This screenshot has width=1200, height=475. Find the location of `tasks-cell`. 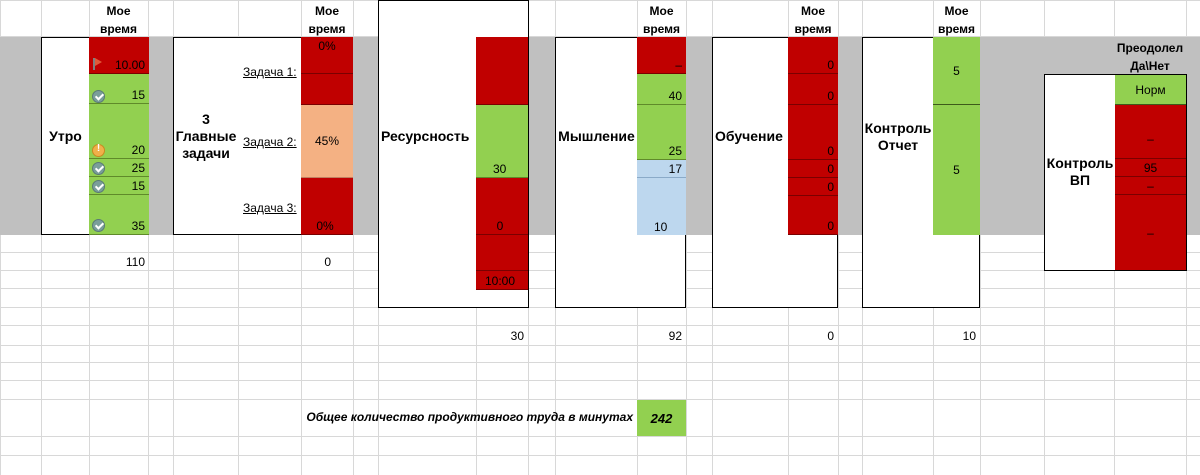

tasks-cell is located at coordinates (327, 89).